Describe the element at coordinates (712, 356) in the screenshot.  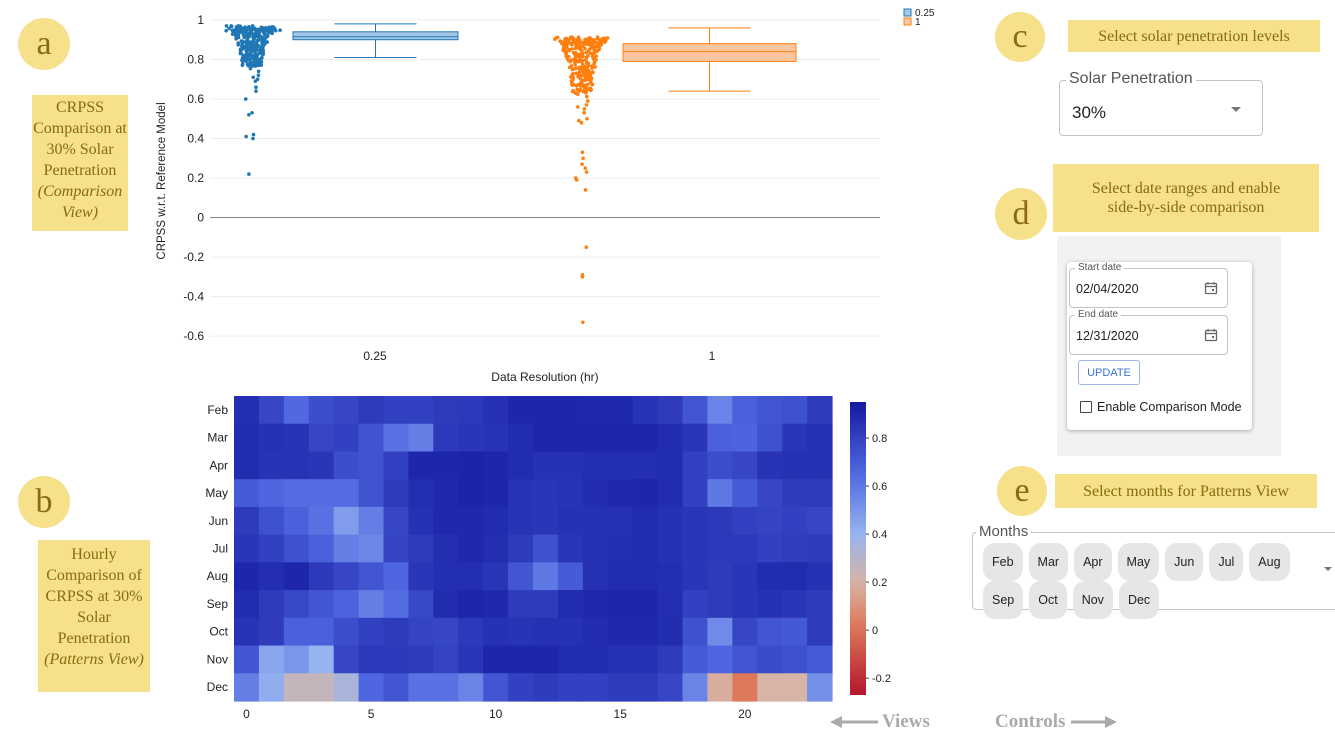
I see `x-tick-label: 1` at that location.